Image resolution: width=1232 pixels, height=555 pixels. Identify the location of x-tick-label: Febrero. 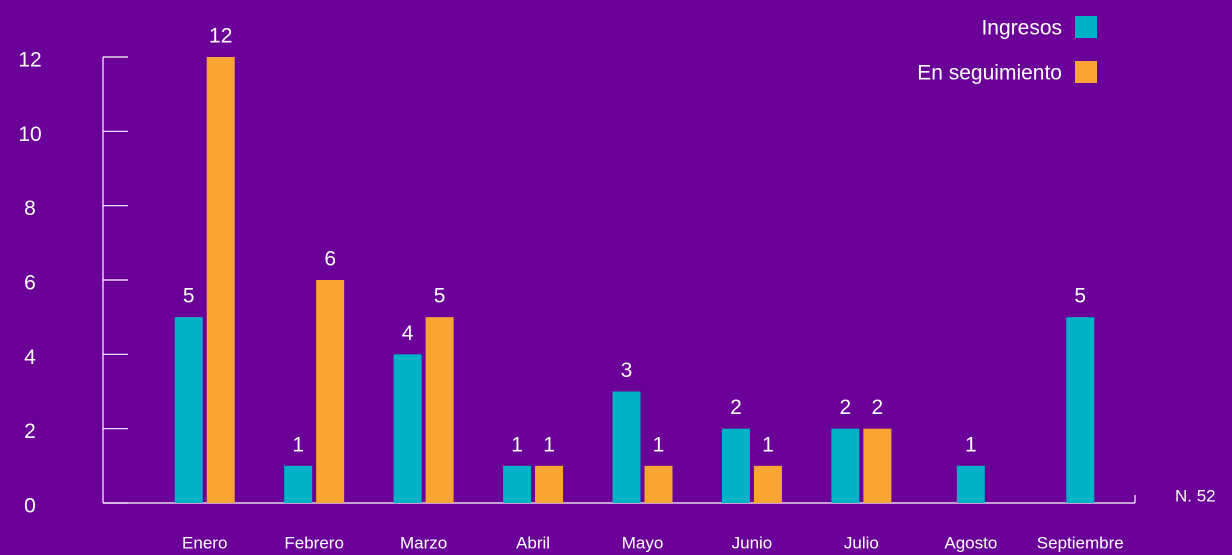
(314, 542).